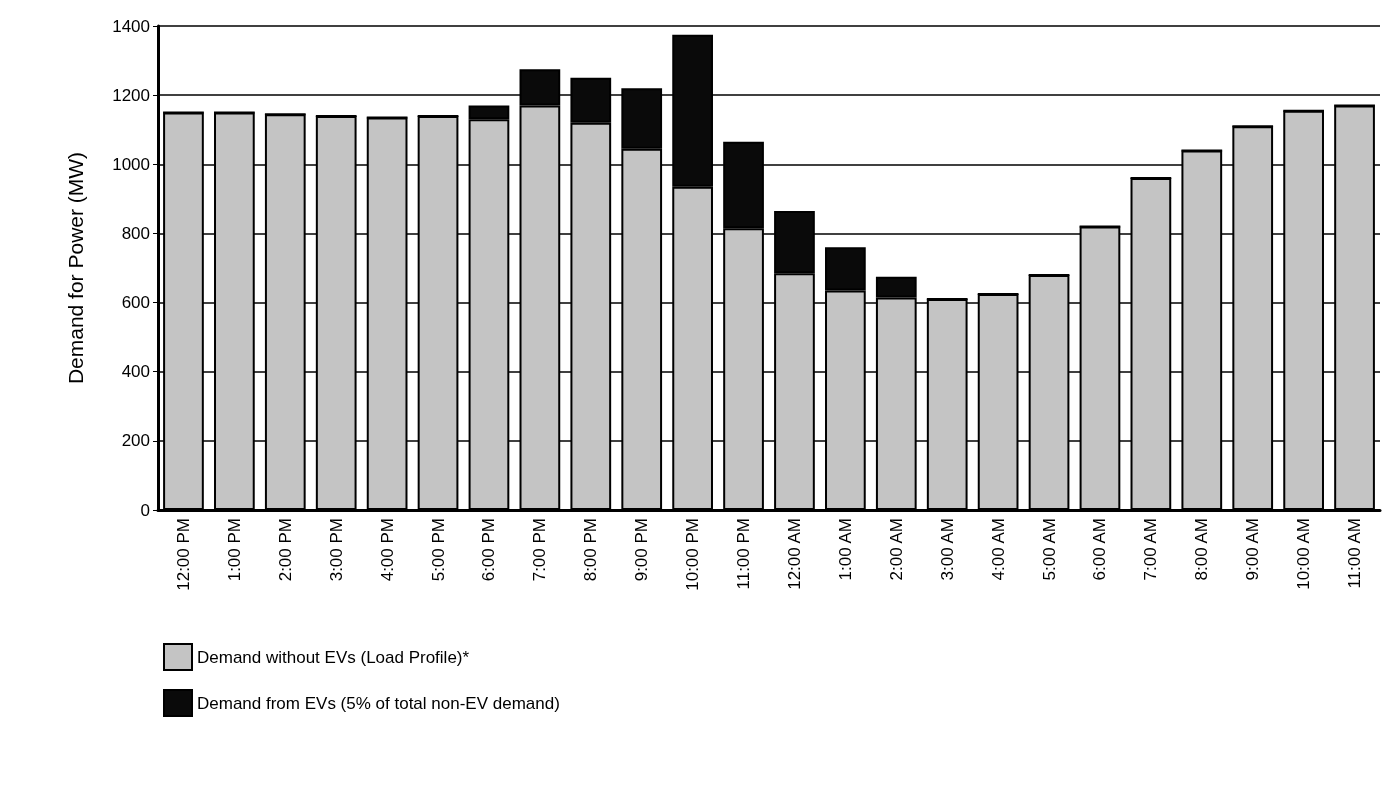 Image resolution: width=1392 pixels, height=803 pixels. What do you see at coordinates (591, 550) in the screenshot?
I see `x-tick-label: 8:00 PM` at bounding box center [591, 550].